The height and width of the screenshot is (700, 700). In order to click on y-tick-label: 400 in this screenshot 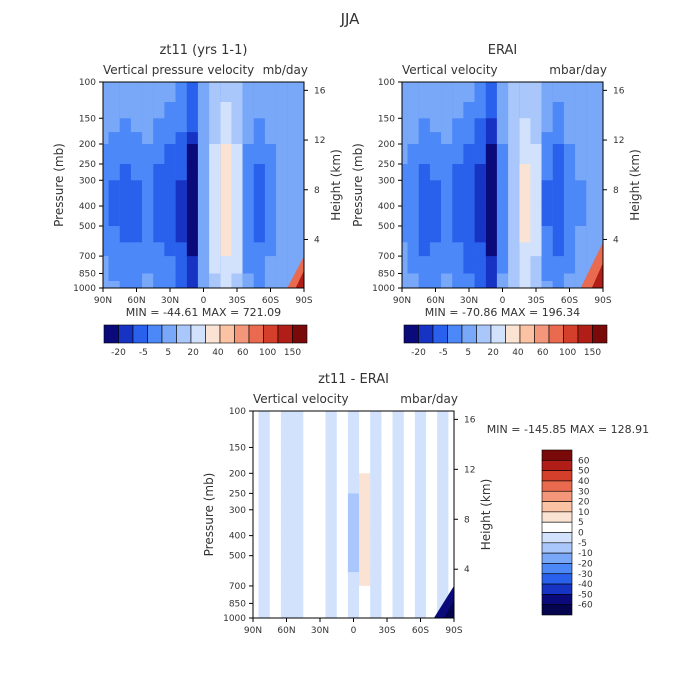, I will do `click(87, 207)`.